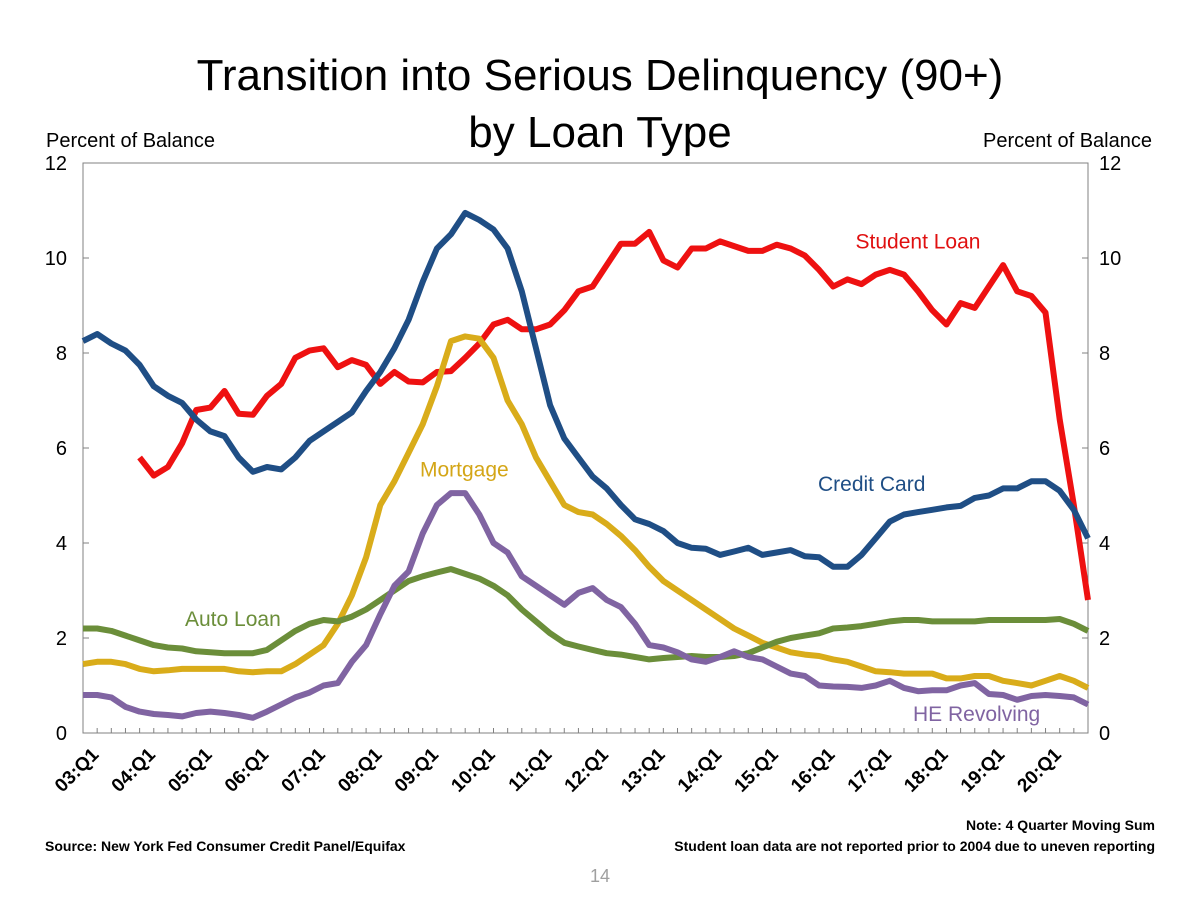 This screenshot has width=1200, height=900. What do you see at coordinates (600, 132) in the screenshot?
I see `chart-title-line-2: by Loan Type` at bounding box center [600, 132].